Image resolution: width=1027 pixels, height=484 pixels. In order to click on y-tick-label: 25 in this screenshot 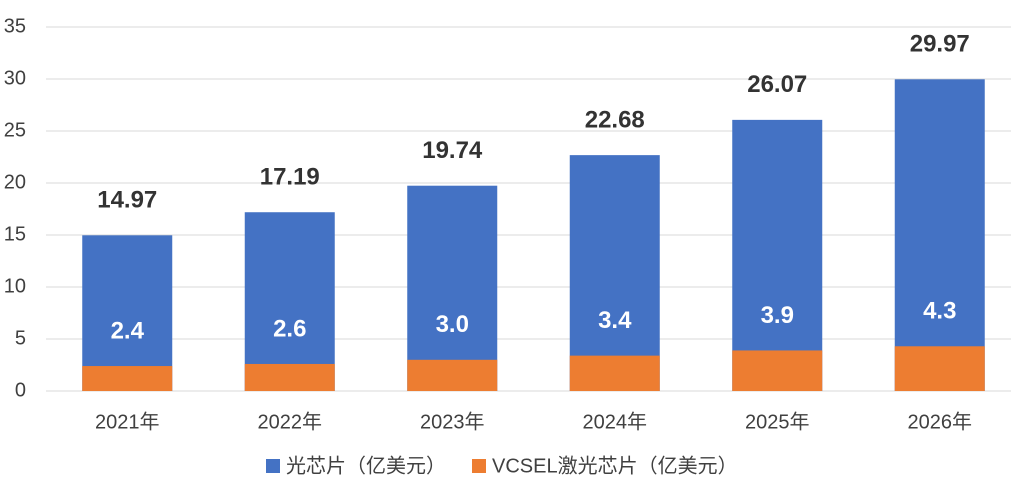, I will do `click(15, 130)`.